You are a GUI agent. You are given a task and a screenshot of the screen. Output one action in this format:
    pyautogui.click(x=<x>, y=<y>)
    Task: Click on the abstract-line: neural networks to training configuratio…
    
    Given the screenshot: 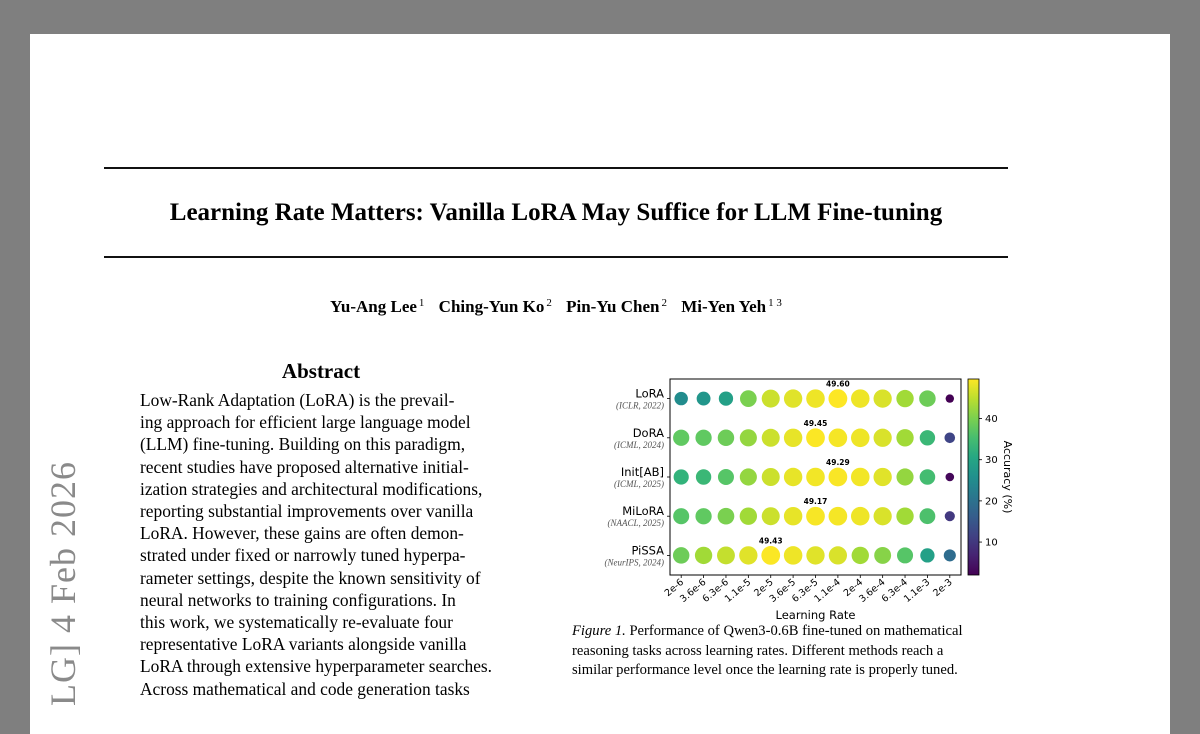 What is the action you would take?
    pyautogui.click(x=298, y=599)
    